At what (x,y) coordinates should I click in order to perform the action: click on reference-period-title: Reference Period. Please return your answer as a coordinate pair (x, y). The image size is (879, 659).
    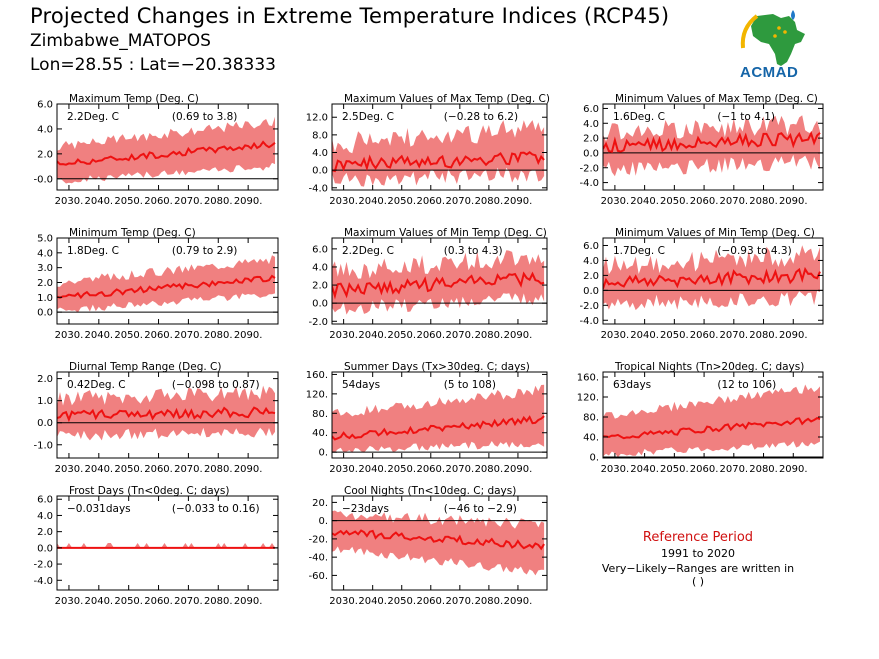
    Looking at the image, I should click on (698, 537).